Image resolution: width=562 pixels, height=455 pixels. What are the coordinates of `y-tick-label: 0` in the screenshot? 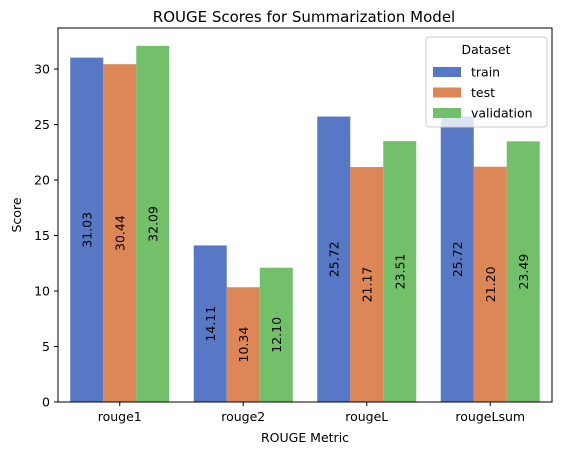 It's located at (46, 402).